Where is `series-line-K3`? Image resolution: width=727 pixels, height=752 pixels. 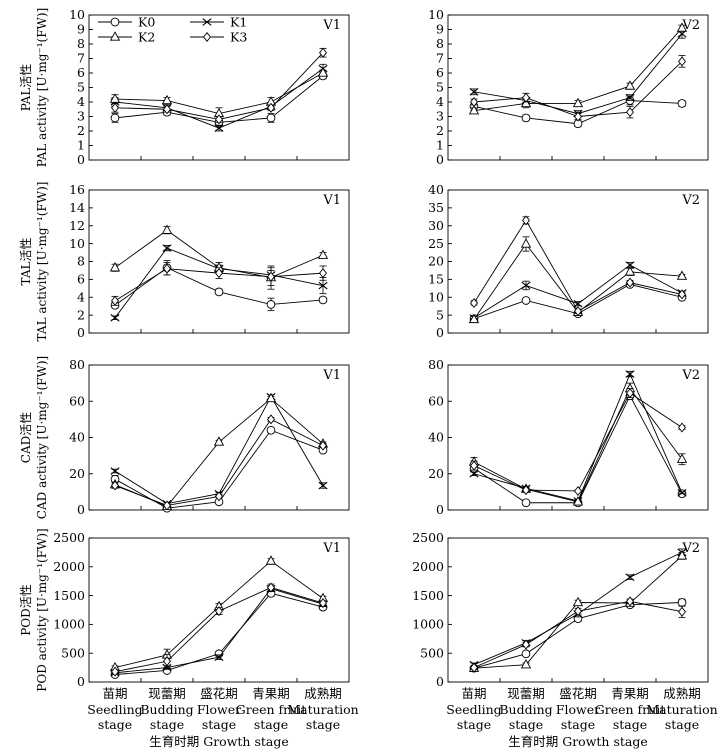 series-line-K3 is located at coordinates (578, 442).